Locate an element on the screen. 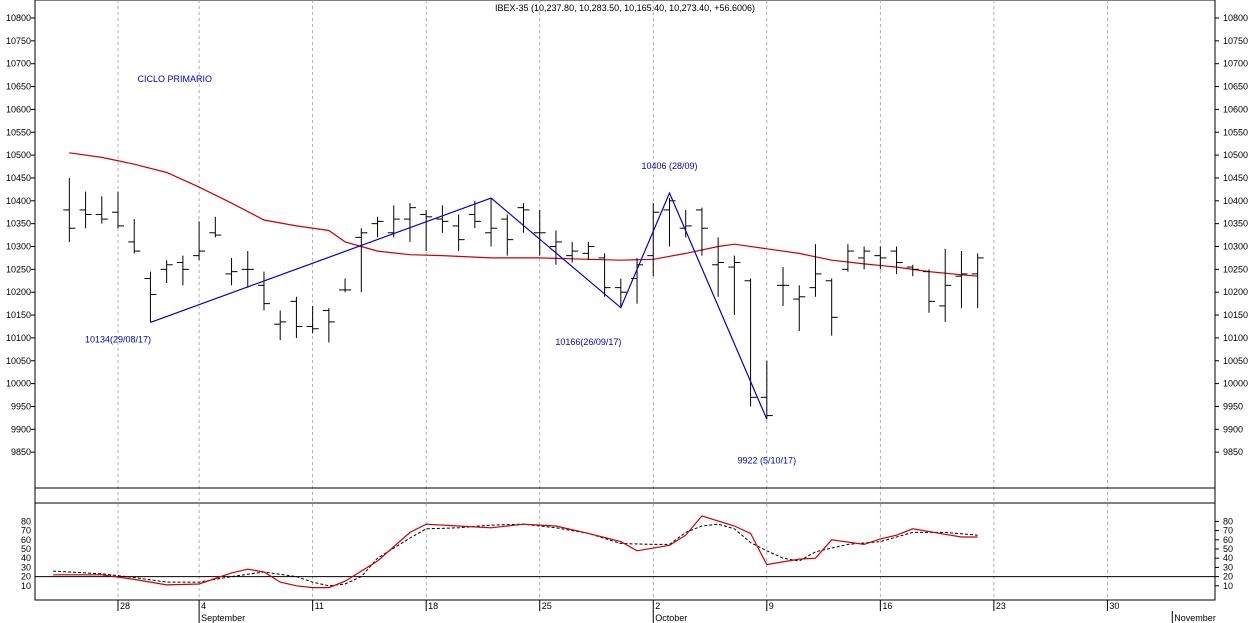  date-tick-label: 4 is located at coordinates (203, 606).